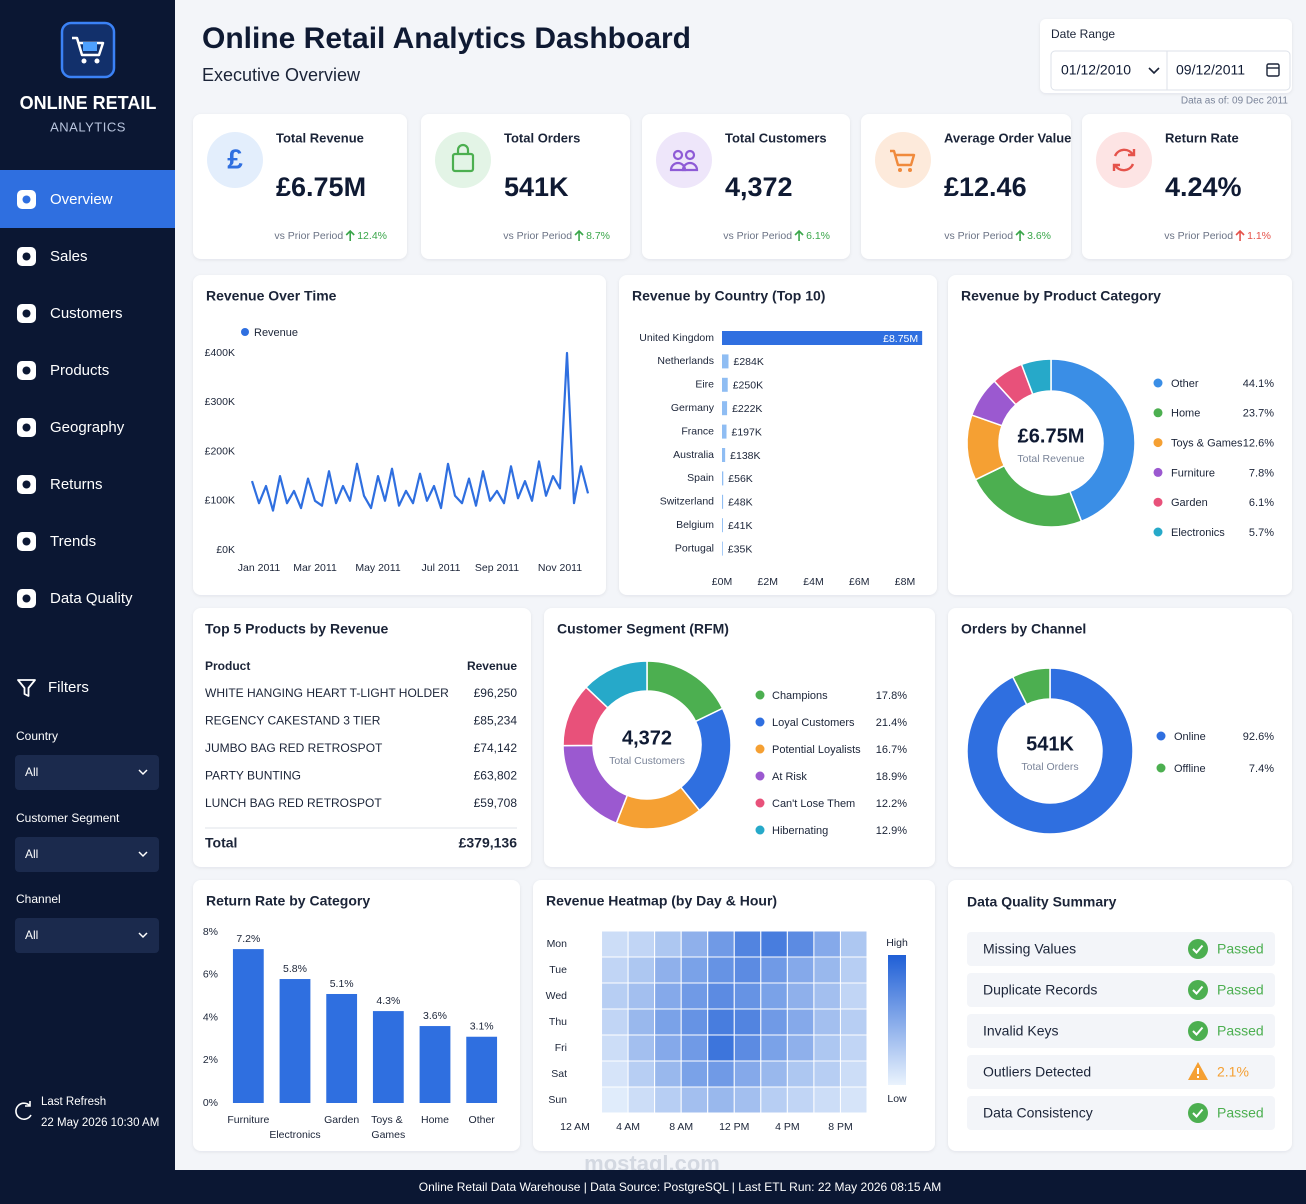 Image resolution: width=1306 pixels, height=1204 pixels. What do you see at coordinates (598, 236) in the screenshot?
I see `kpi-change: 8.7%` at bounding box center [598, 236].